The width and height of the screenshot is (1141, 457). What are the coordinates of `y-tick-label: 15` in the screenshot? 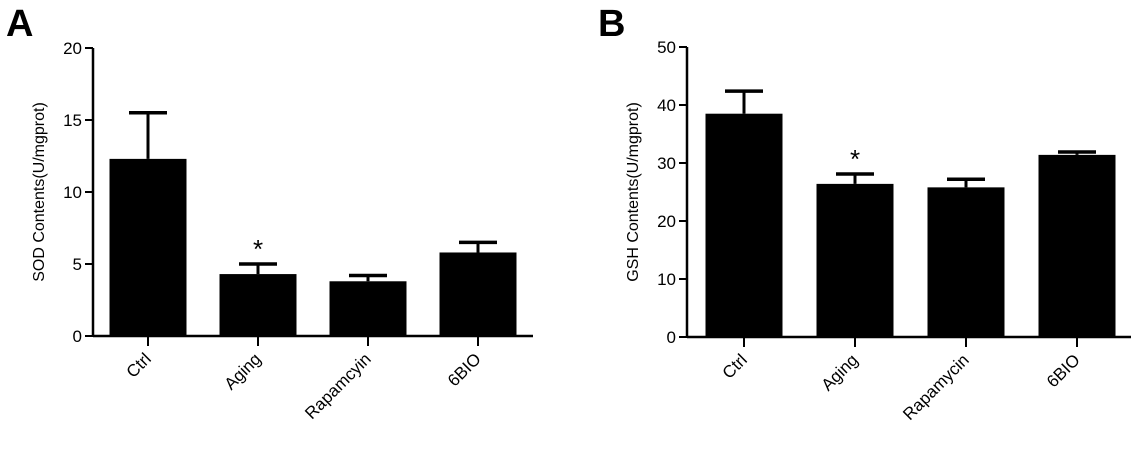 It's located at (72, 120).